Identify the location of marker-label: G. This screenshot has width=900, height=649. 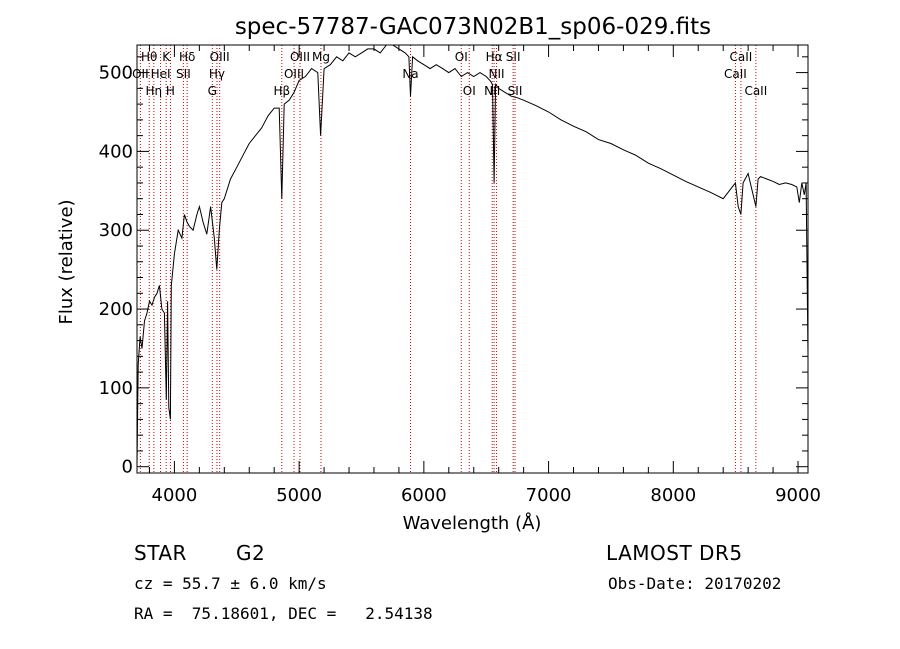
(212, 91).